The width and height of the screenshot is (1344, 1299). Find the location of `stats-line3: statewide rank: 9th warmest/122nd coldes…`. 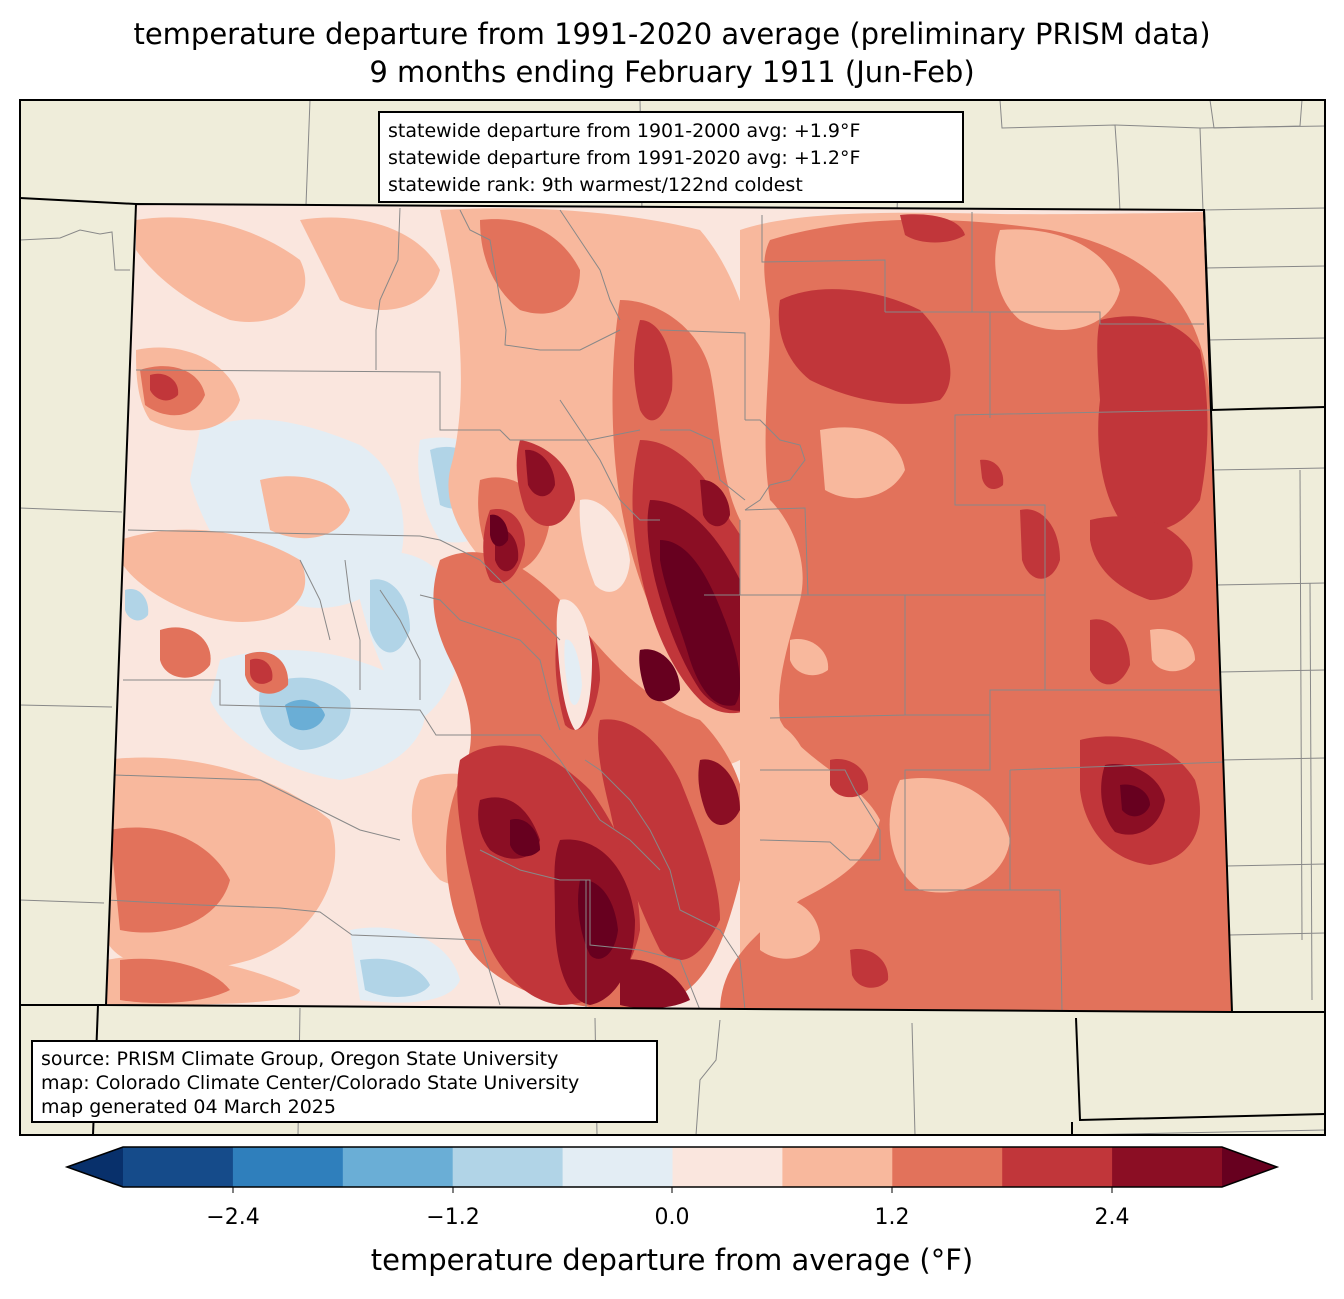

stats-line3: statewide rank: 9th warmest/122nd coldes… is located at coordinates (595, 185).